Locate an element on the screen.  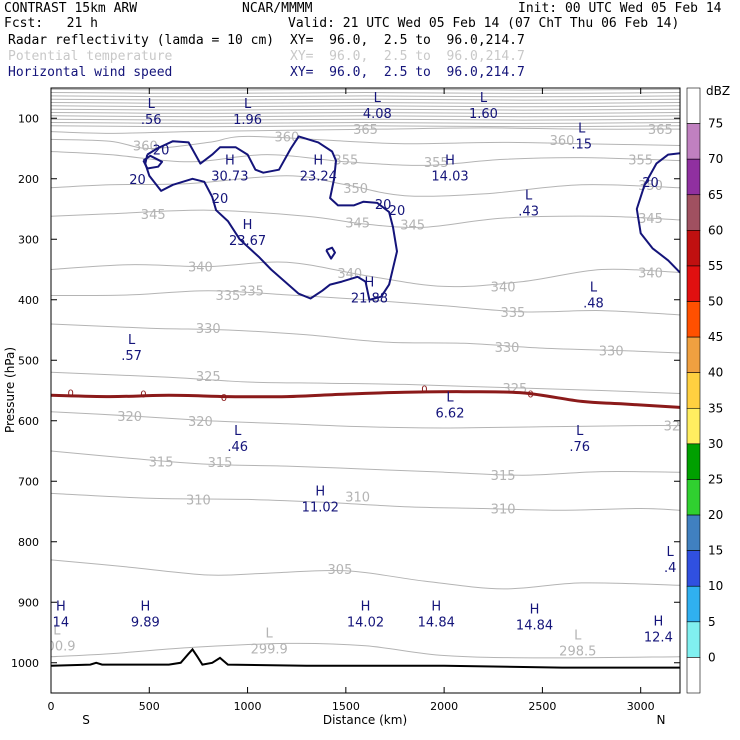
north-end-label: N is located at coordinates (661, 720).